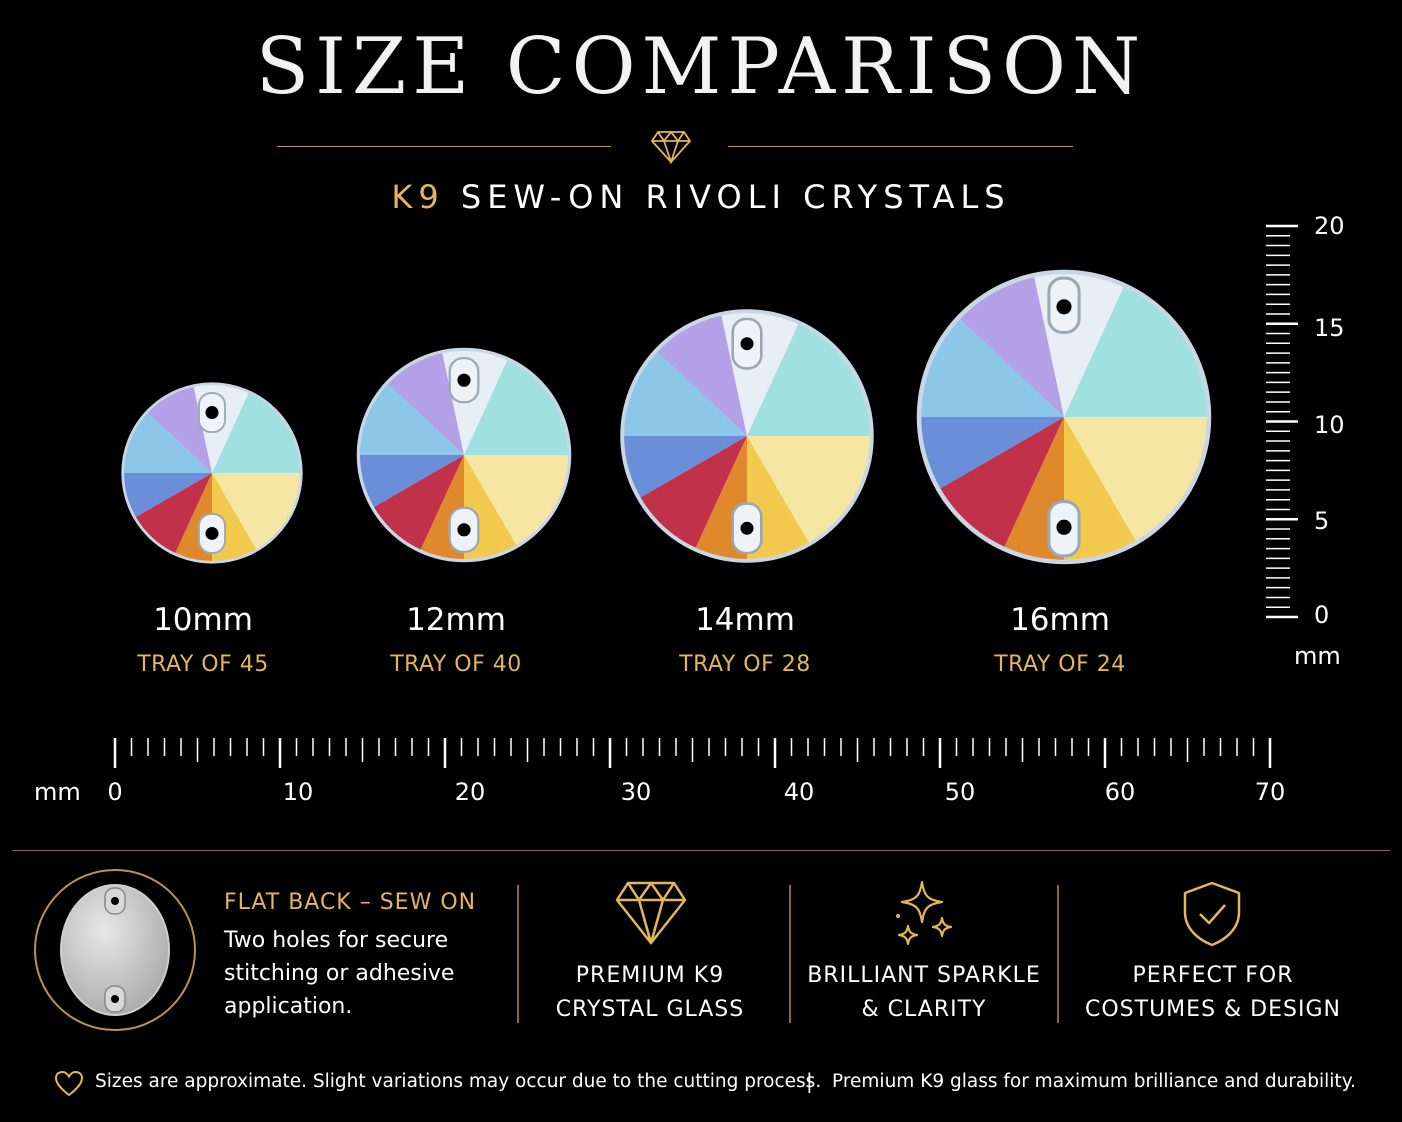  I want to click on title-rule-left, so click(444, 146).